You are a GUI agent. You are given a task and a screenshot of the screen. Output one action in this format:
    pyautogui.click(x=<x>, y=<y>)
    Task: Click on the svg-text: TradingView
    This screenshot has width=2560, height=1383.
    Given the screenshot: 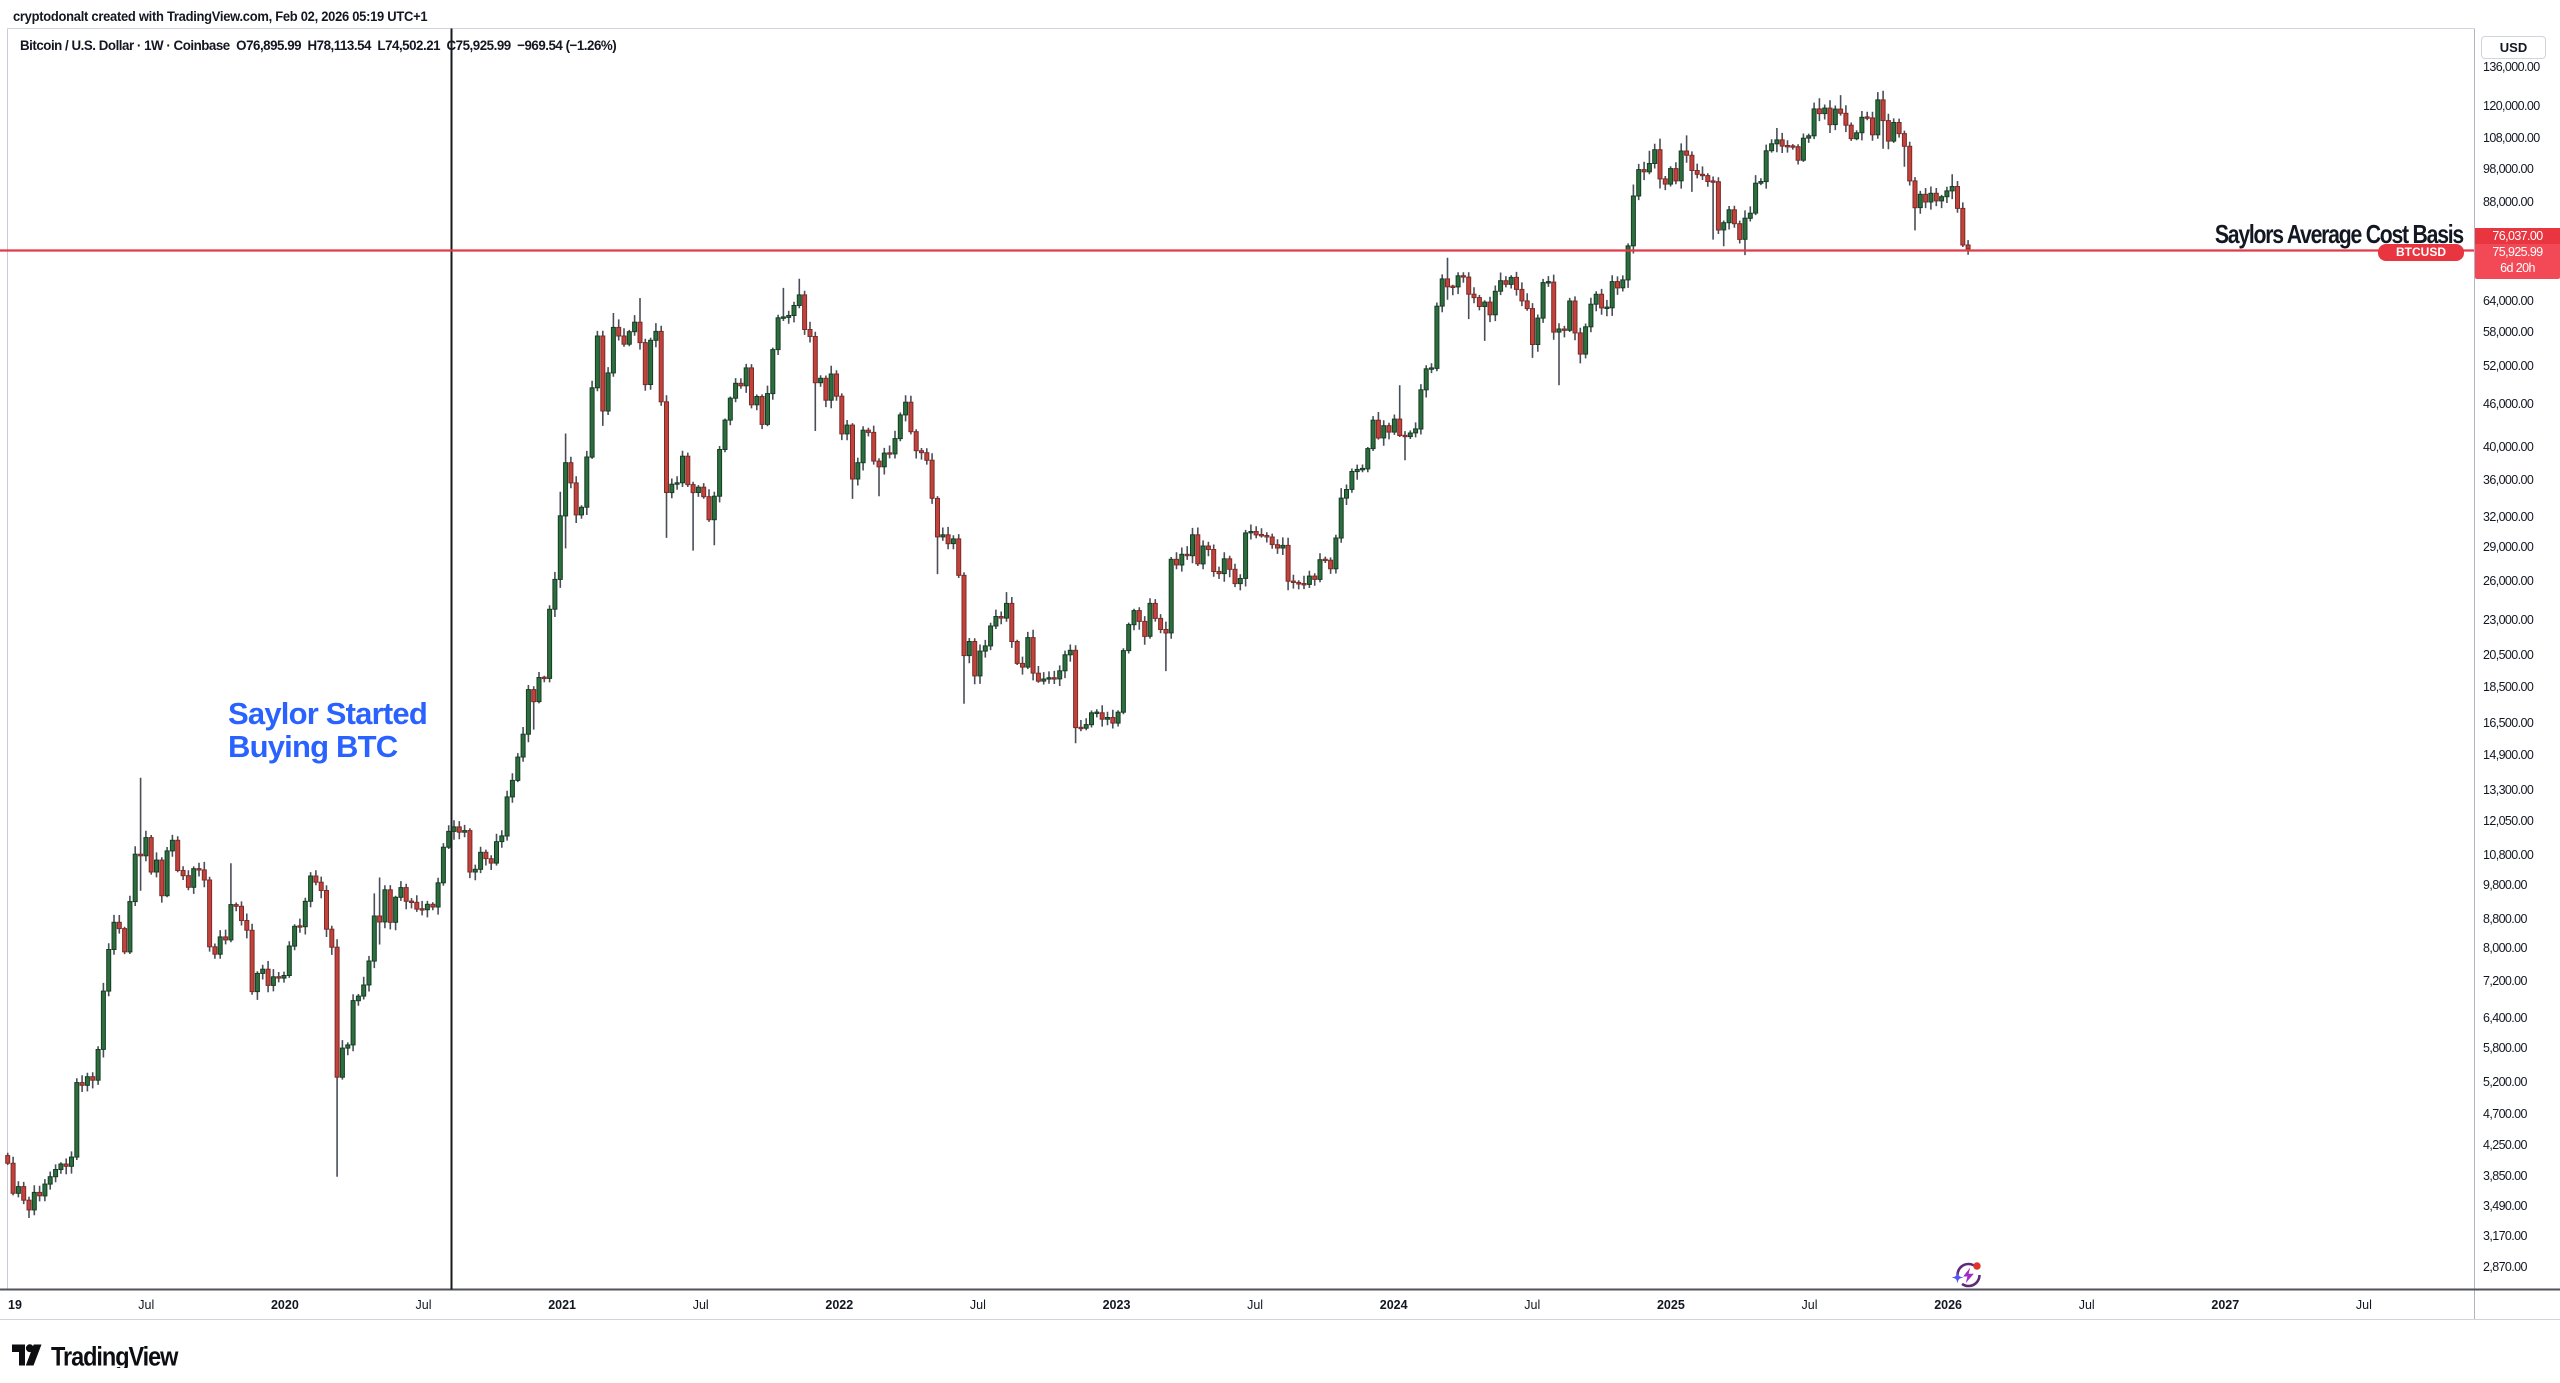 What is the action you would take?
    pyautogui.click(x=115, y=1356)
    